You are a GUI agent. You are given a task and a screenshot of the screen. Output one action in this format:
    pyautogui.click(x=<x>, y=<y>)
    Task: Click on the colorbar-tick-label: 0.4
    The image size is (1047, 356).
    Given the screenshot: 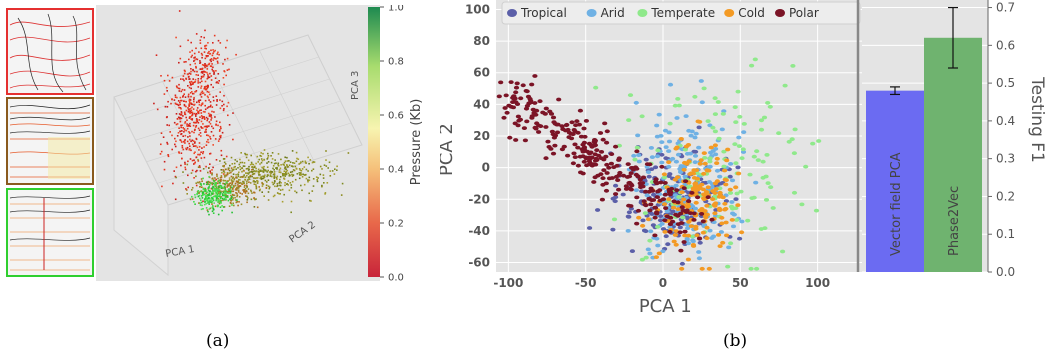 What is the action you would take?
    pyautogui.click(x=396, y=170)
    